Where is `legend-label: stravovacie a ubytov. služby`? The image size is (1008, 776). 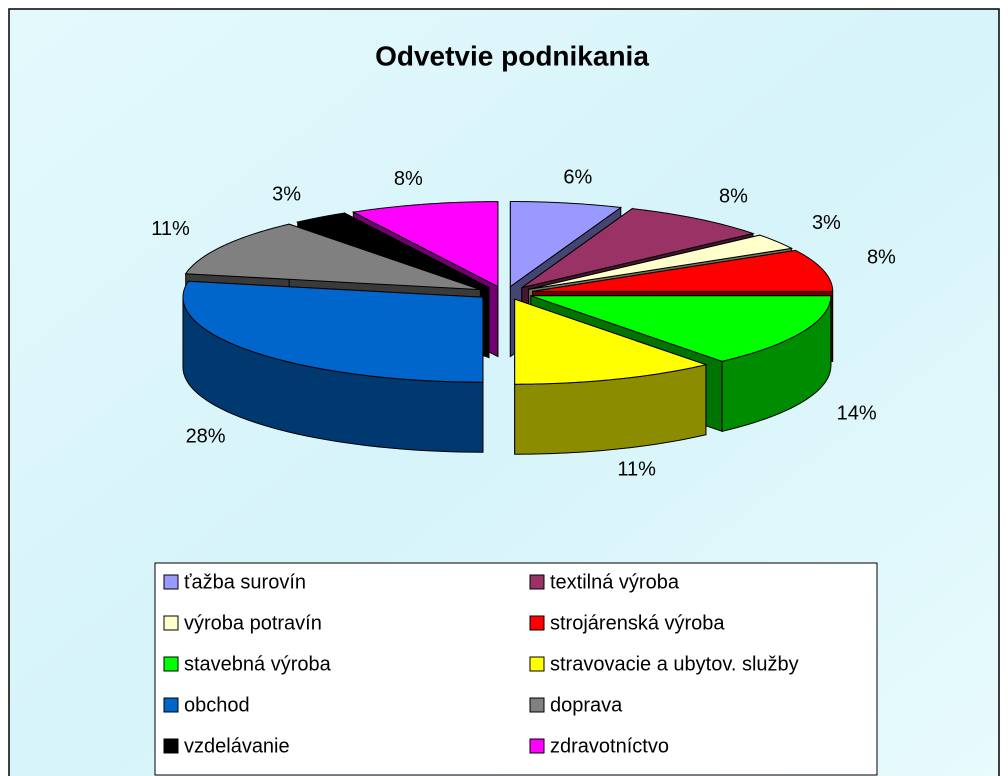 legend-label: stravovacie a ubytov. služby is located at coordinates (674, 664).